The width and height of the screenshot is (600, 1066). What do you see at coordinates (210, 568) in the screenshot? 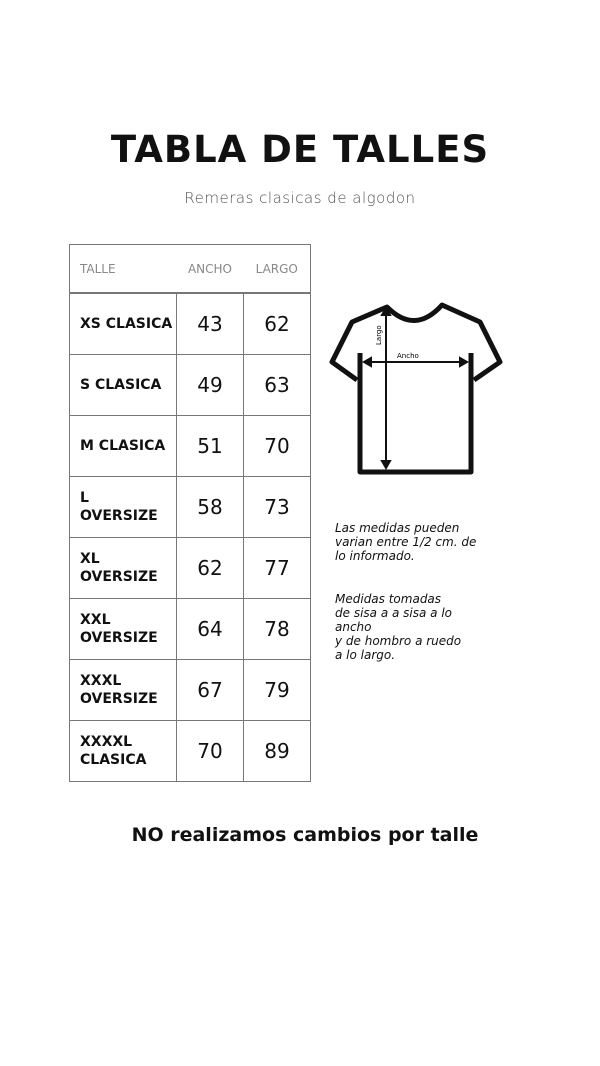
I see `ancho-cell: 62` at bounding box center [210, 568].